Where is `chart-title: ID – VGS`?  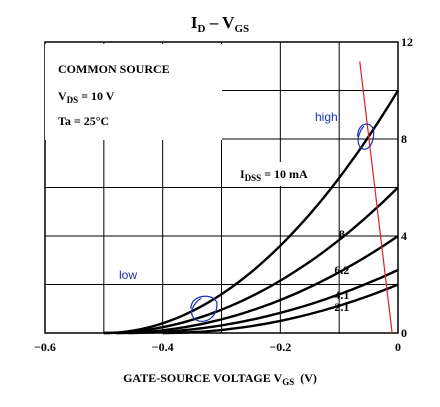 chart-title: ID – VGS is located at coordinates (220, 24).